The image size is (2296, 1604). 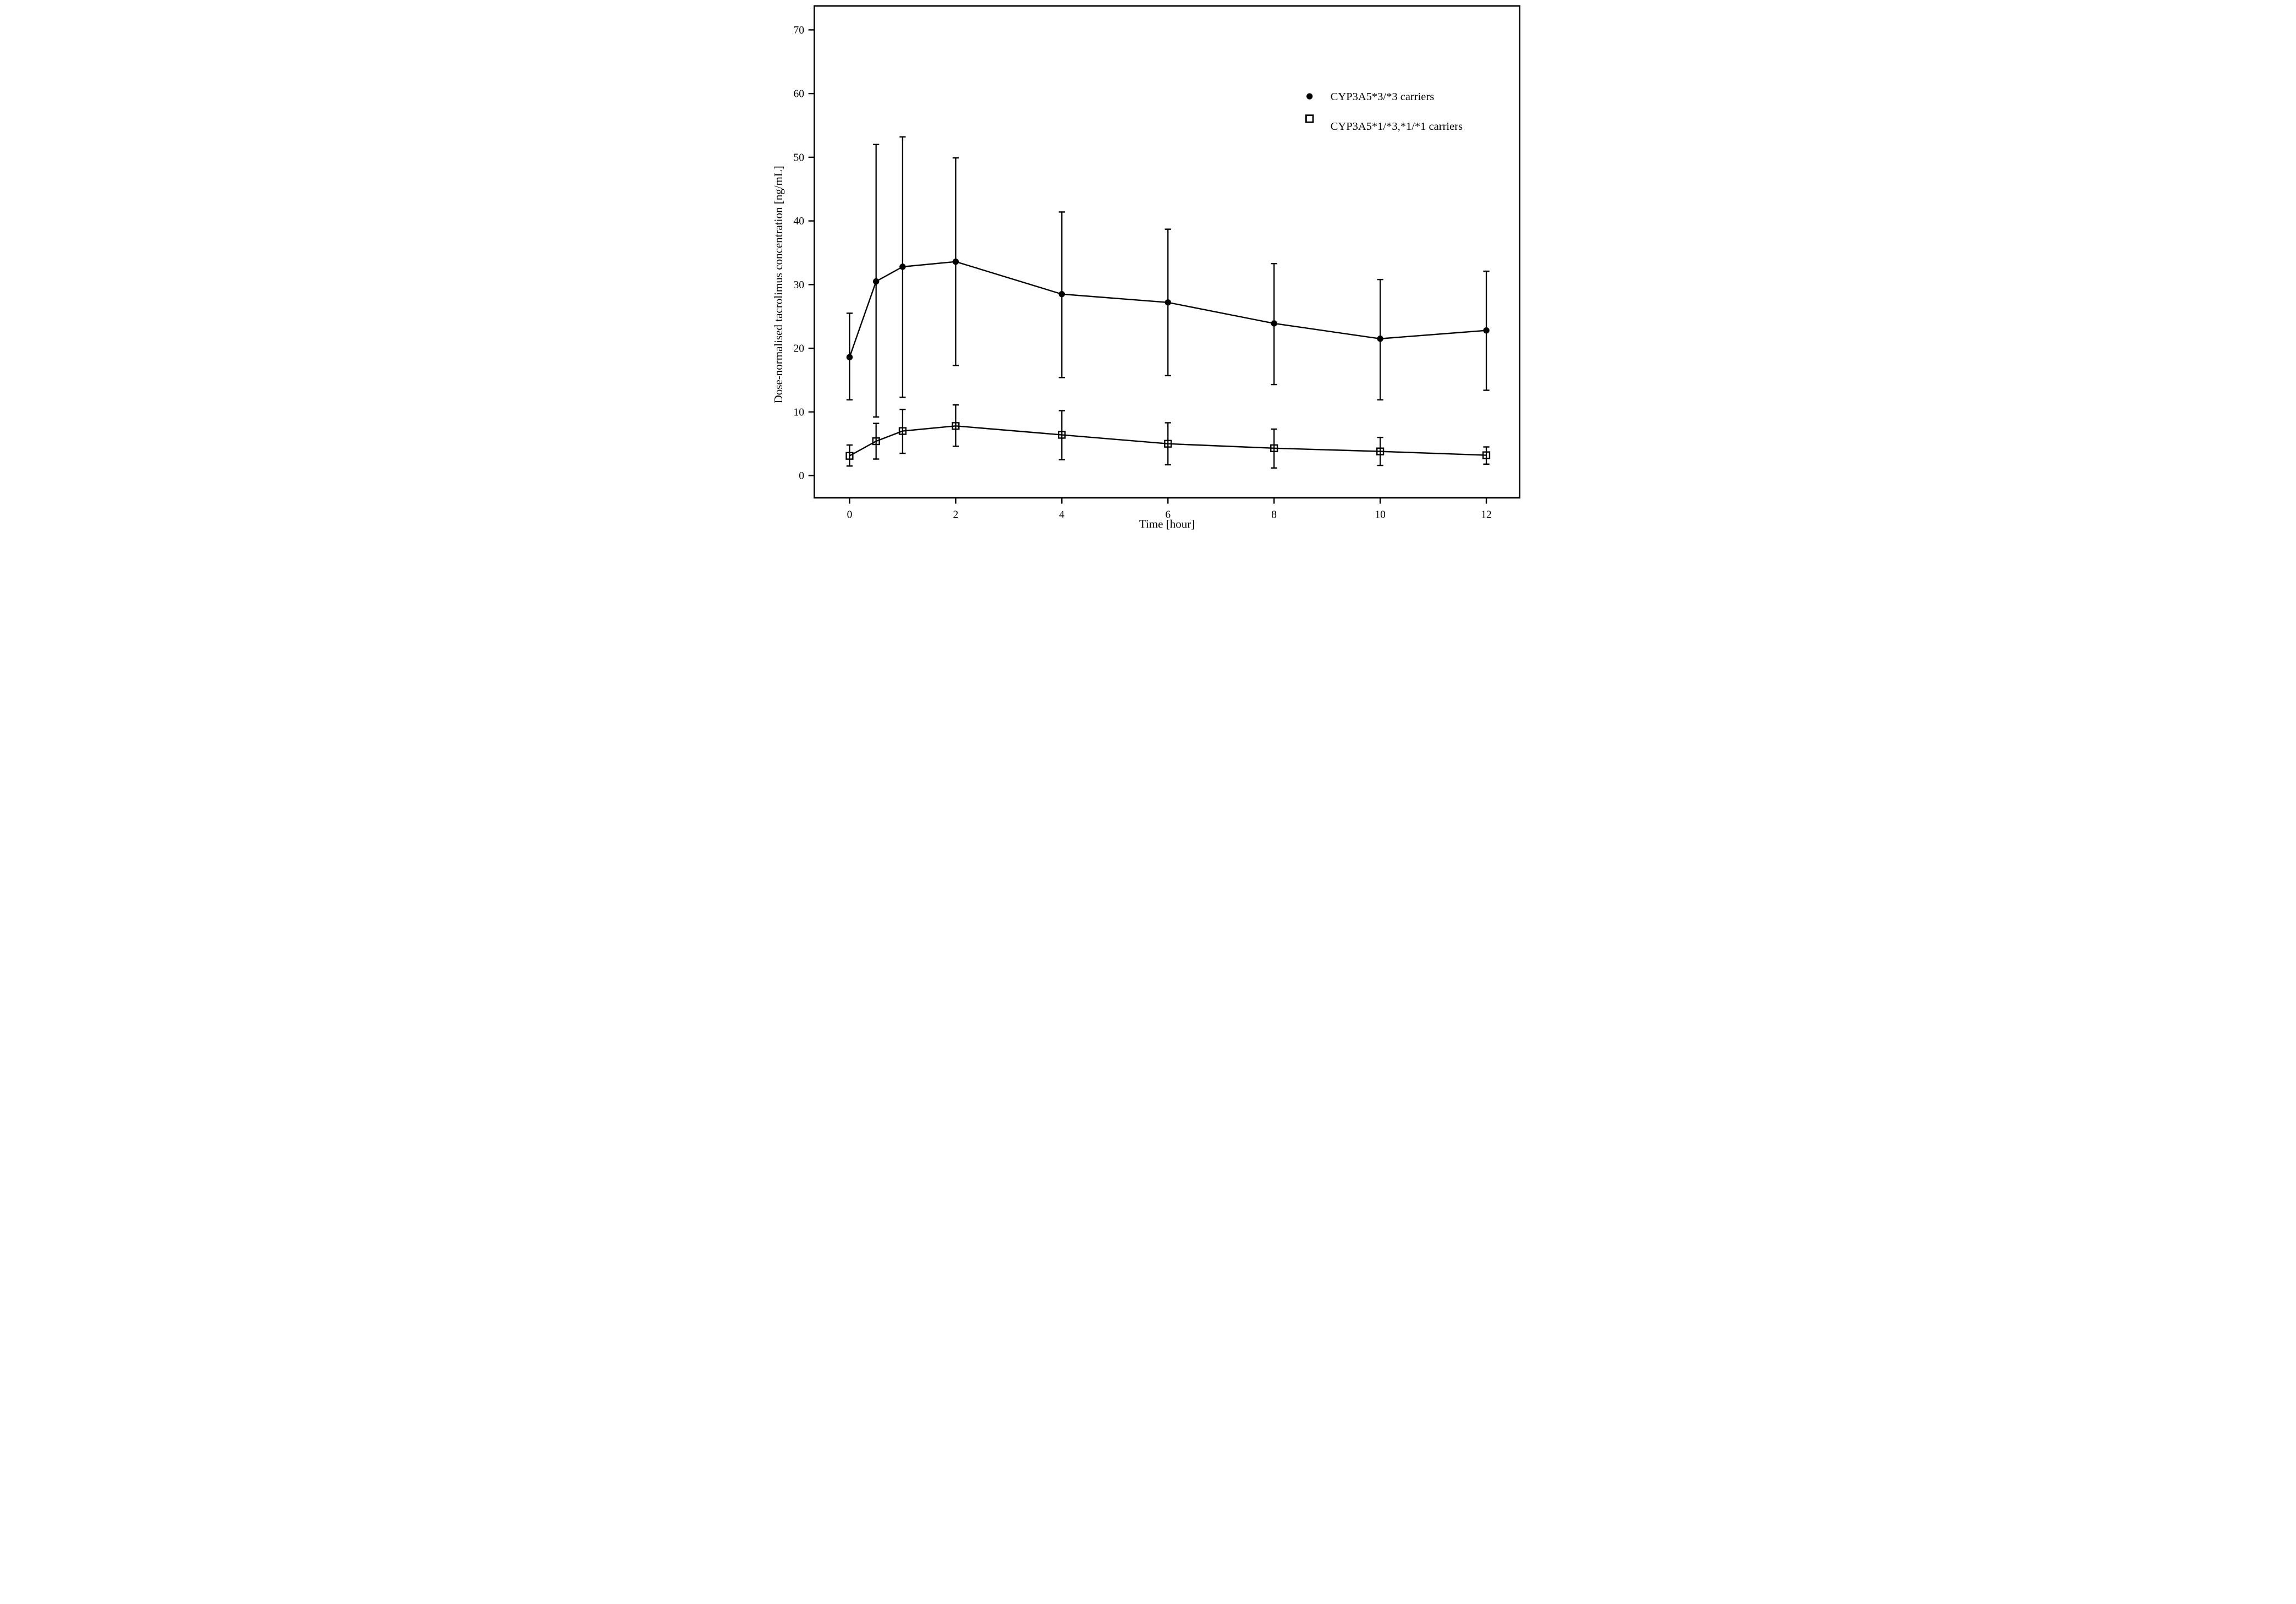 I want to click on x-tick-label: 10, so click(x=1380, y=515).